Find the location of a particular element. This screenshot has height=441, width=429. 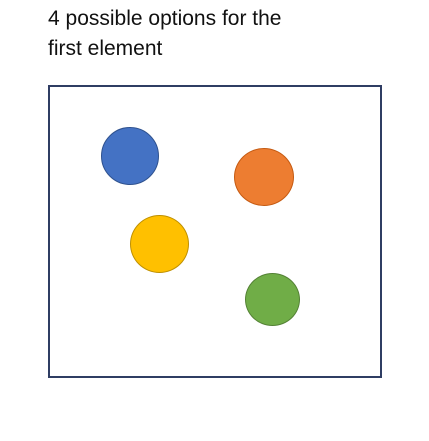

orange-circle is located at coordinates (264, 177).